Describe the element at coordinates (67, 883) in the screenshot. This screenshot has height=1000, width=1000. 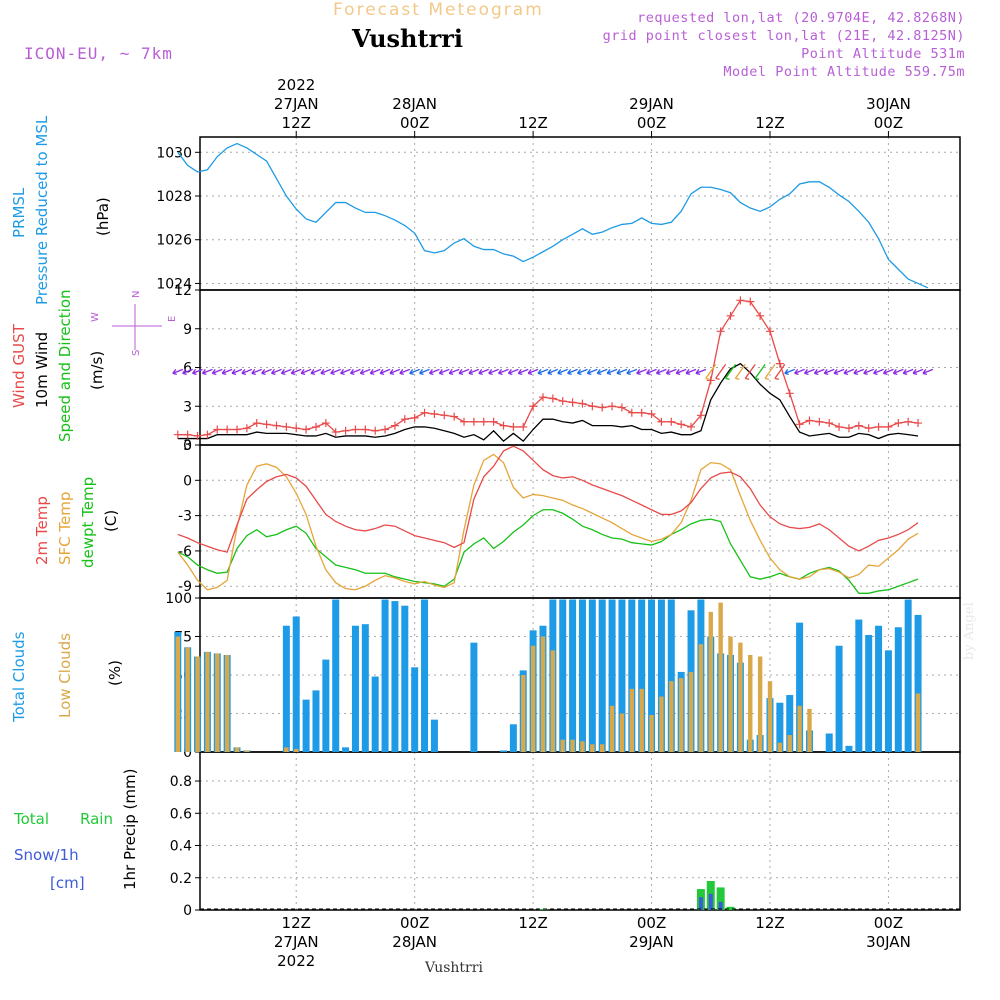
I see `precip-cm-label: [cm]` at that location.